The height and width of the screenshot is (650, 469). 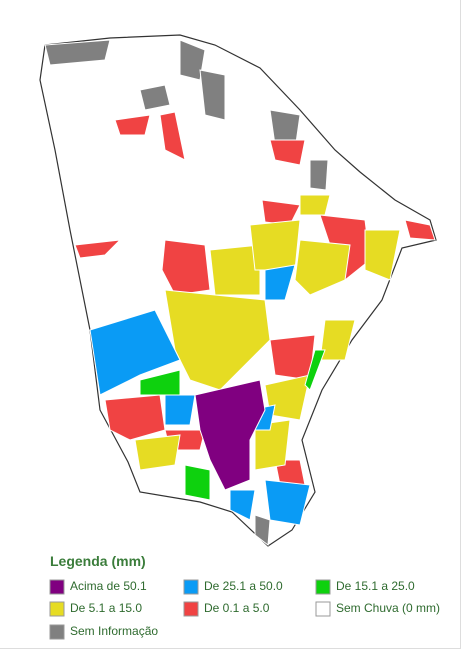 I want to click on legend-label: Sem Chuva (0 mm), so click(x=388, y=608).